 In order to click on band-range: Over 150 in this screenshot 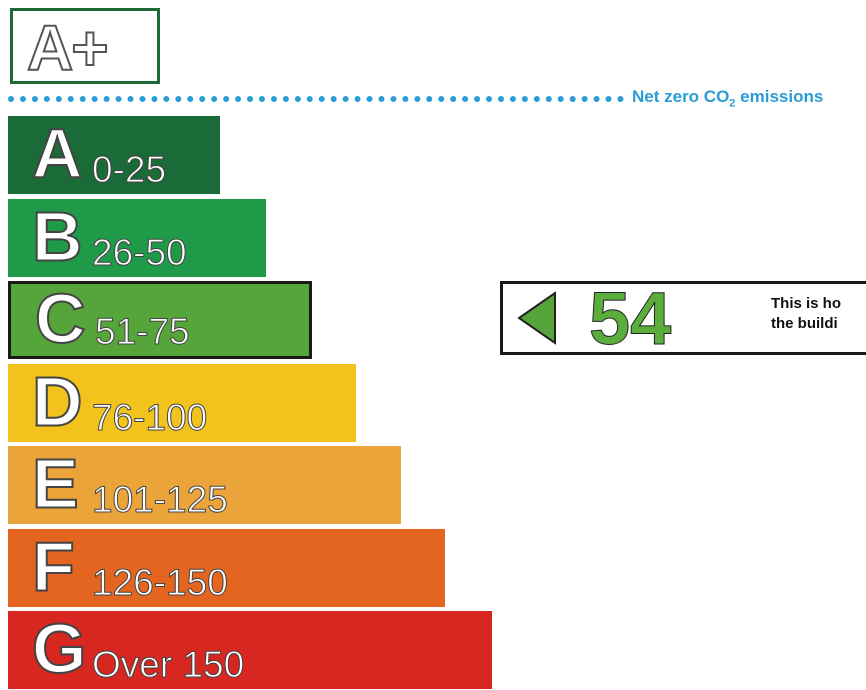, I will do `click(168, 664)`.